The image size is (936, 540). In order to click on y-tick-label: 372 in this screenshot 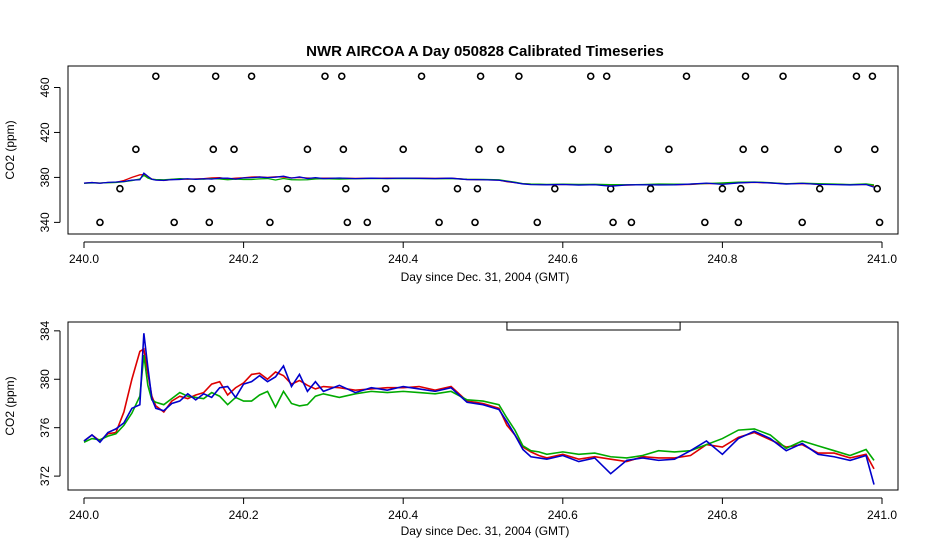, I will do `click(45, 476)`.